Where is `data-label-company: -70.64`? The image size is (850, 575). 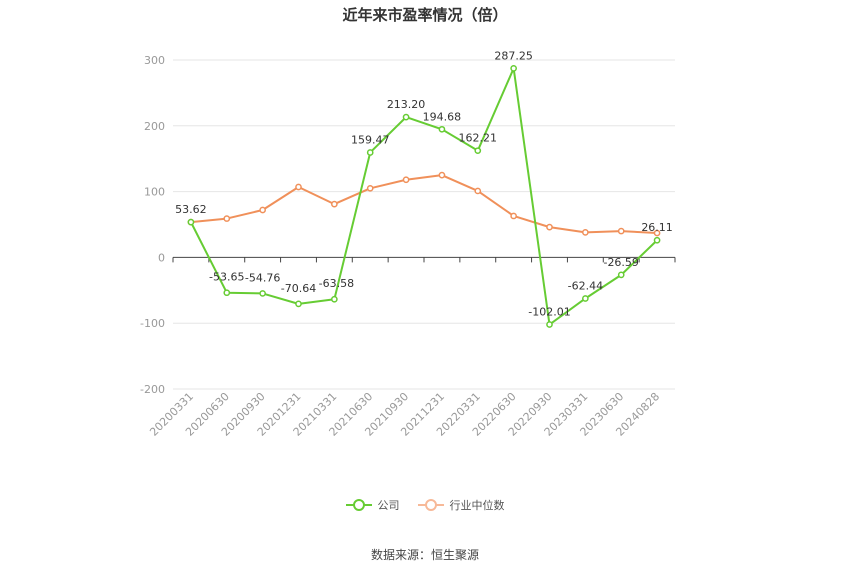
data-label-company: -70.64 is located at coordinates (298, 288).